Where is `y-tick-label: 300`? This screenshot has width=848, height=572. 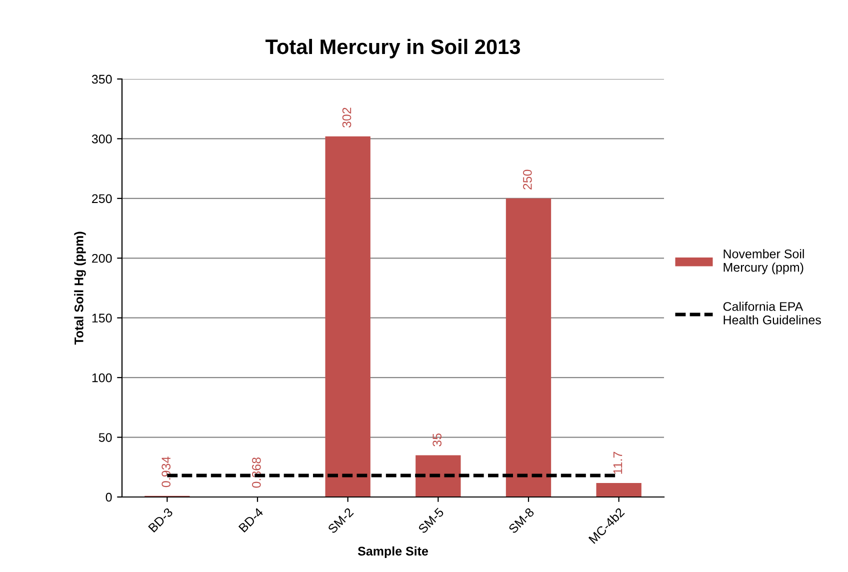
y-tick-label: 300 is located at coordinates (102, 139).